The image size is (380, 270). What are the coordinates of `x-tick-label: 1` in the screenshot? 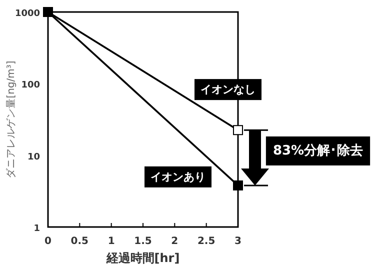 It's located at (111, 241).